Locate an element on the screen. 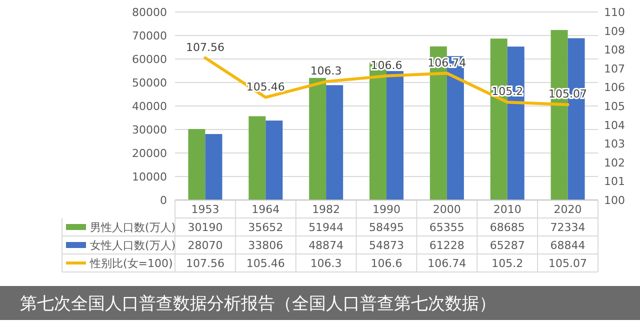 Image resolution: width=640 pixels, height=327 pixels. data-label: 54873 is located at coordinates (386, 245).